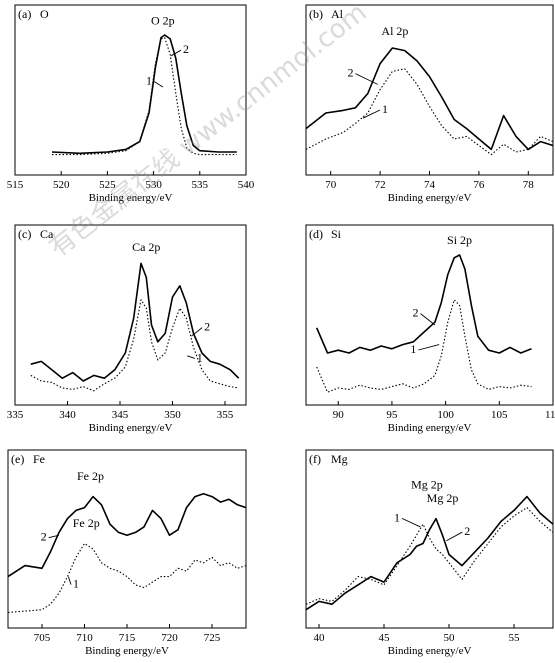 The width and height of the screenshot is (555, 663). What do you see at coordinates (459, 240) in the screenshot?
I see `annotation-label: Si 2p` at bounding box center [459, 240].